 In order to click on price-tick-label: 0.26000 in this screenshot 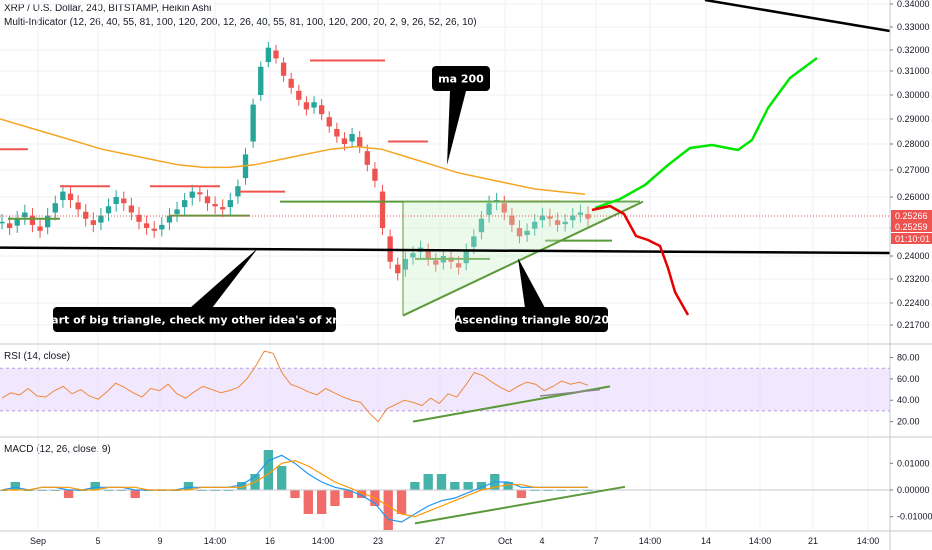, I will do `click(913, 197)`.